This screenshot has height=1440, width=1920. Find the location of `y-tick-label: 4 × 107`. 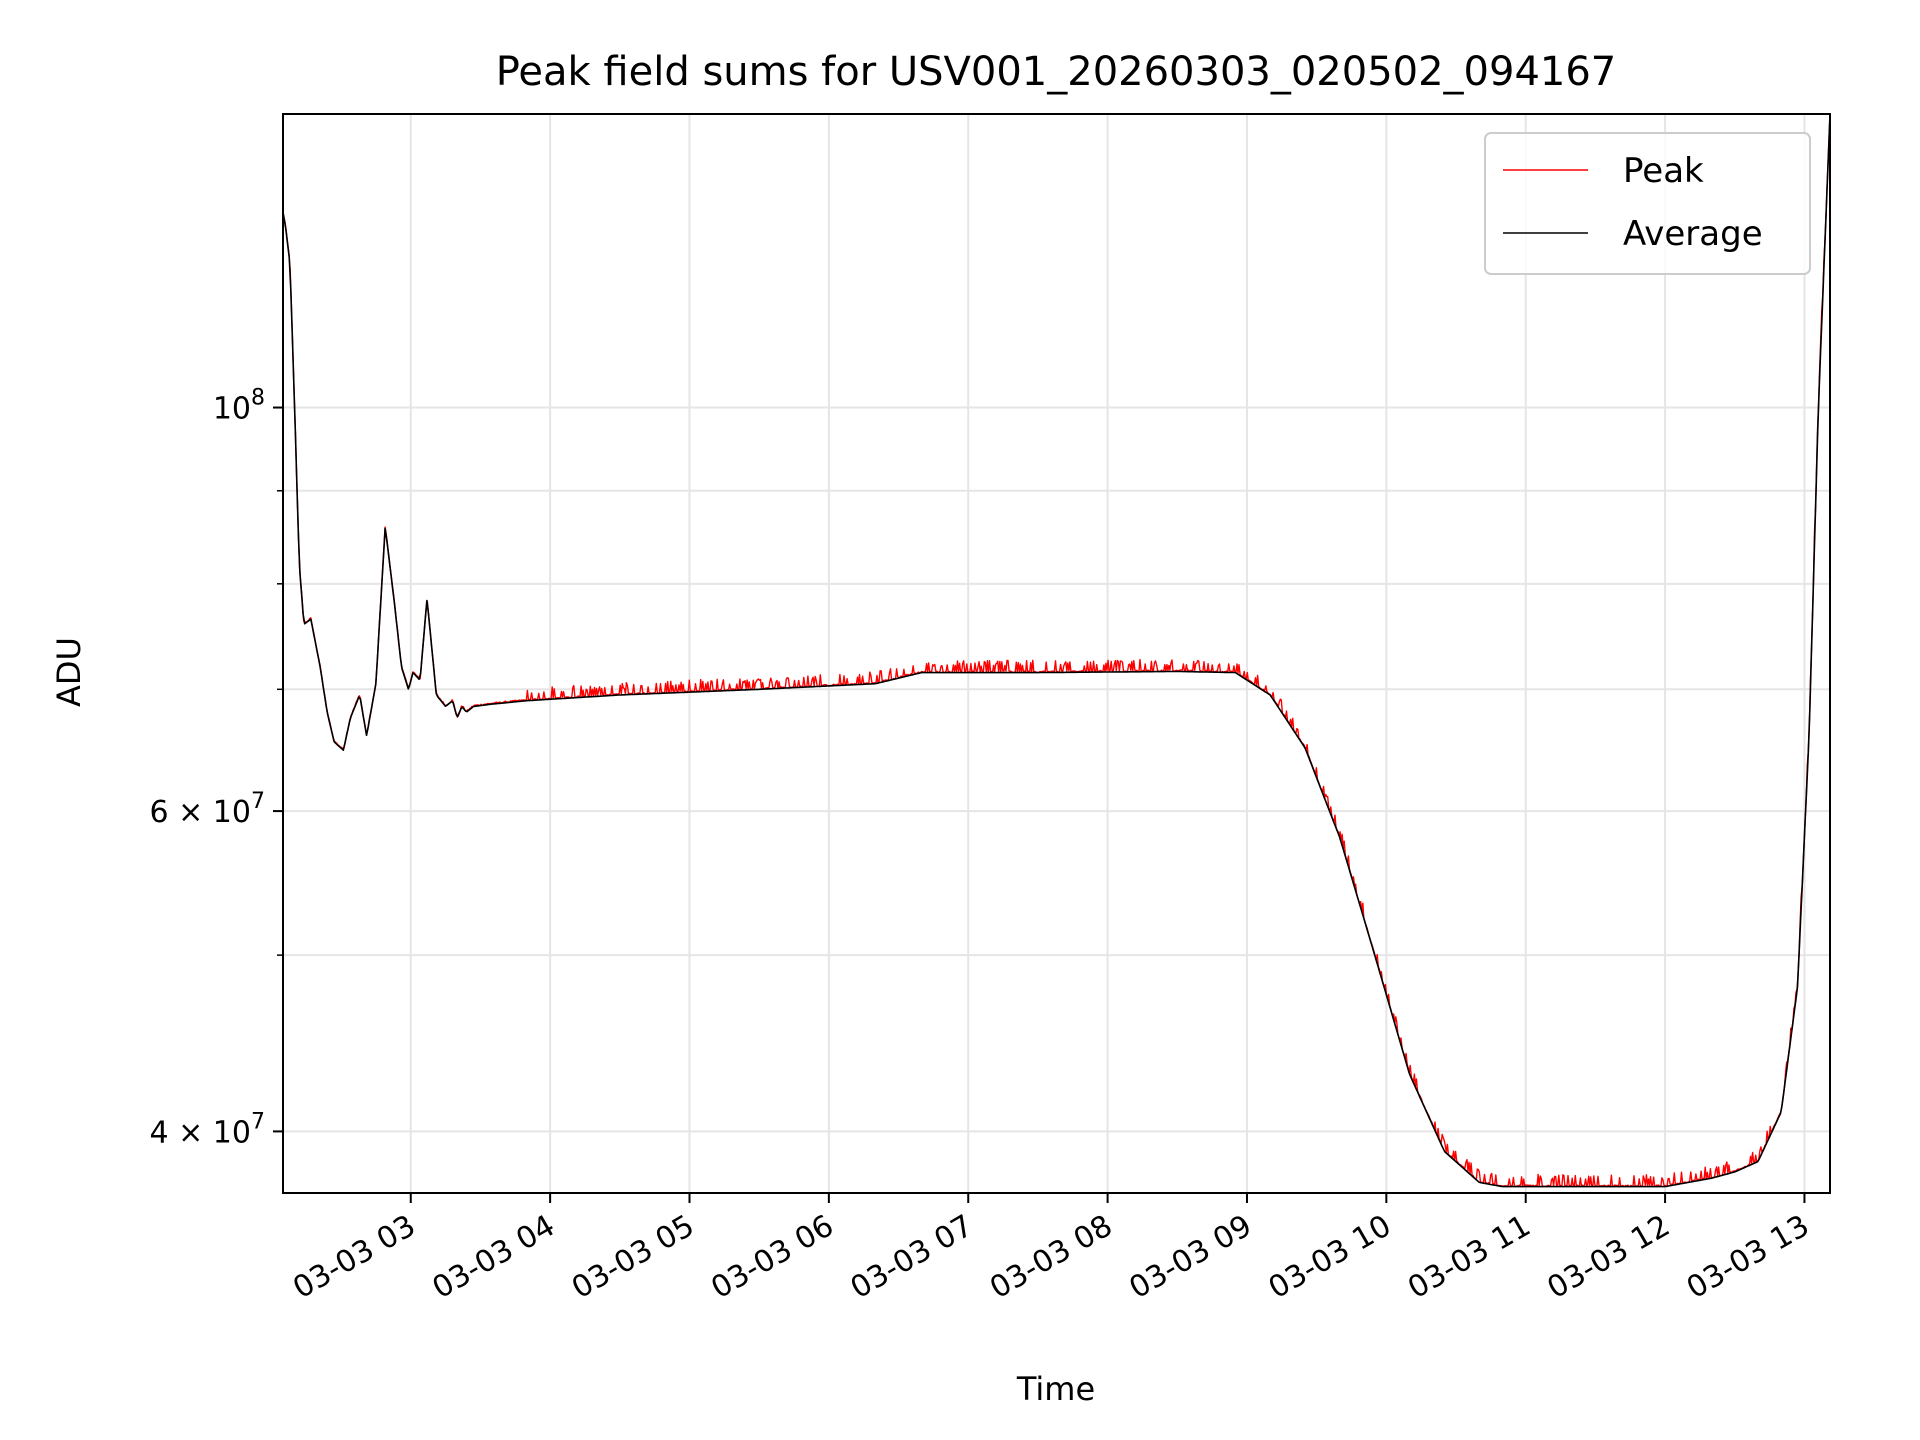

y-tick-label: 4 × 107 is located at coordinates (207, 1129).